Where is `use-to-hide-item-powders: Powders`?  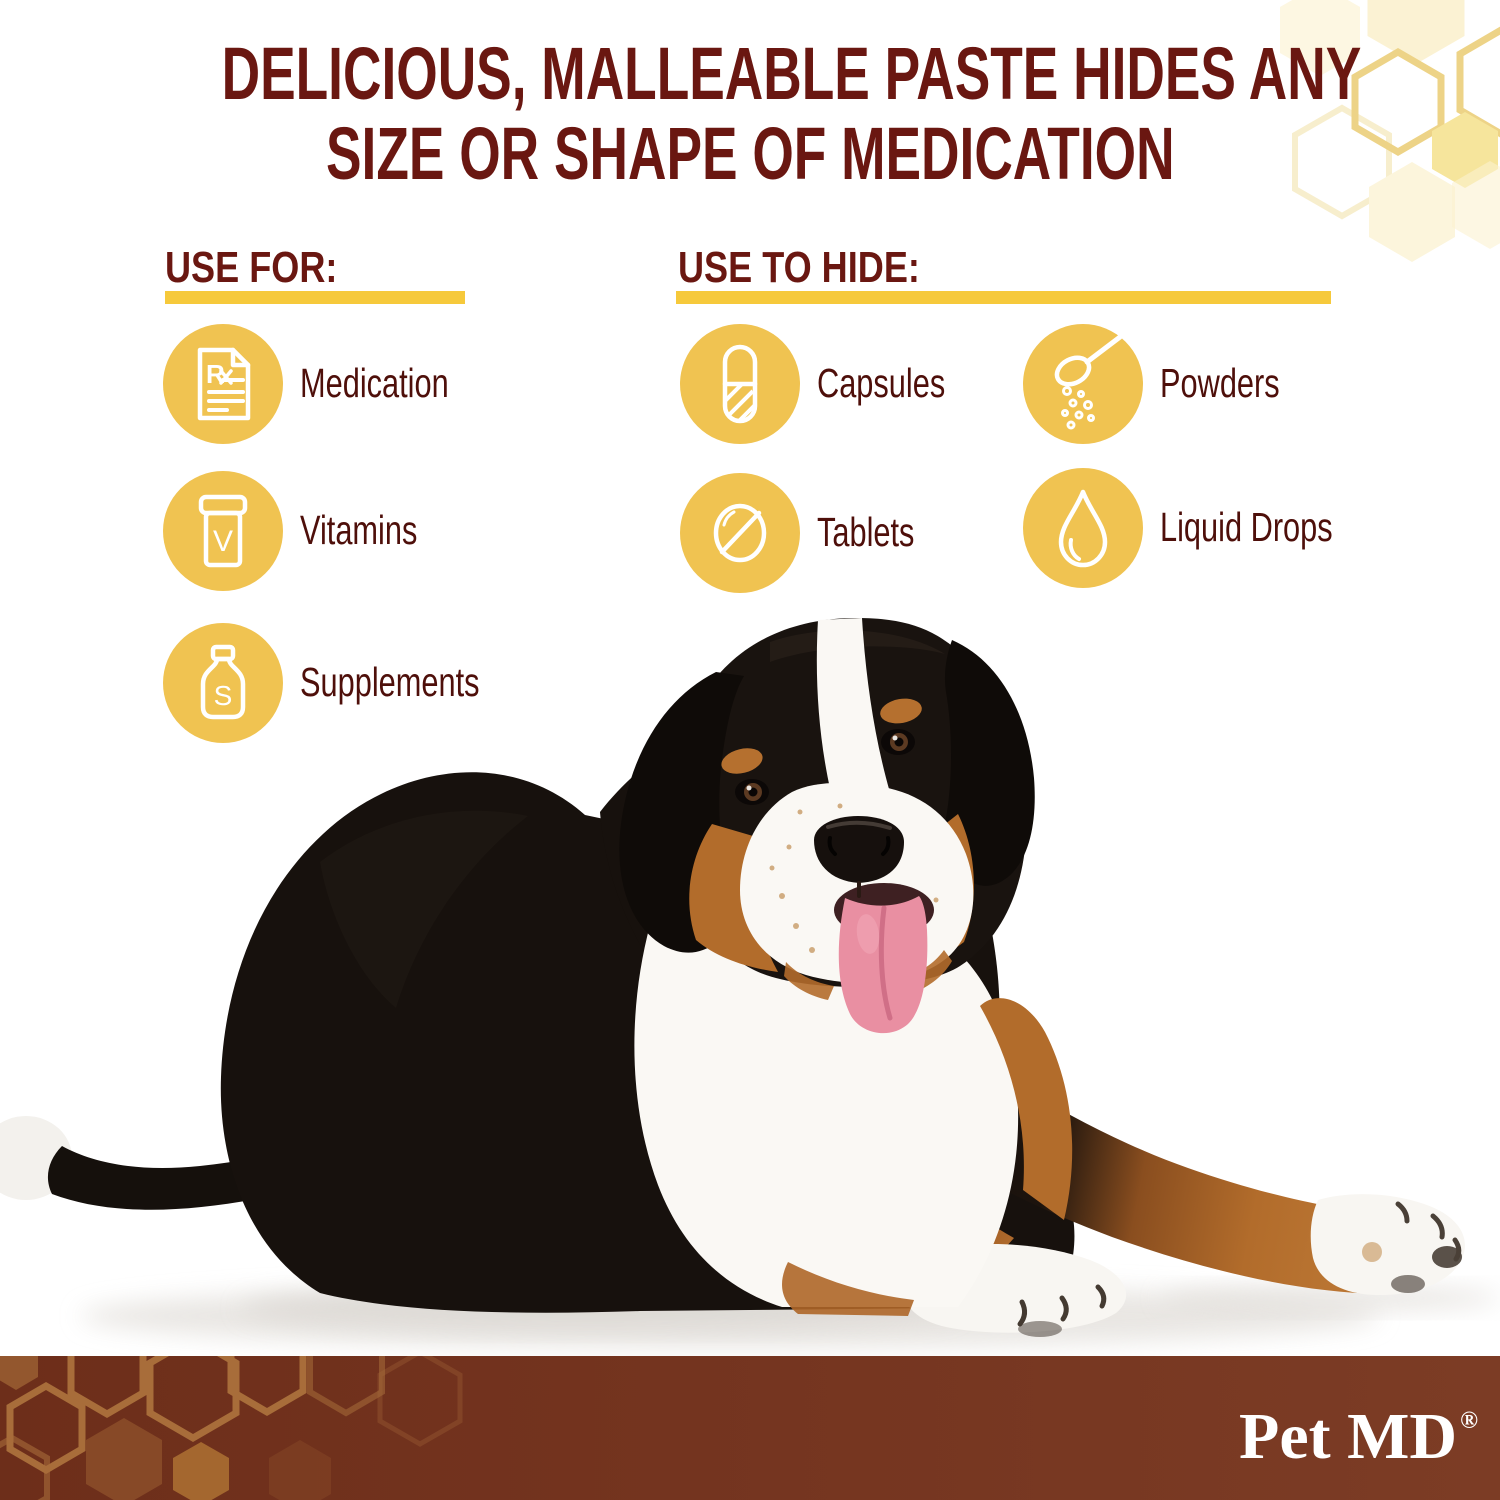 use-to-hide-item-powders: Powders is located at coordinates (1171, 384).